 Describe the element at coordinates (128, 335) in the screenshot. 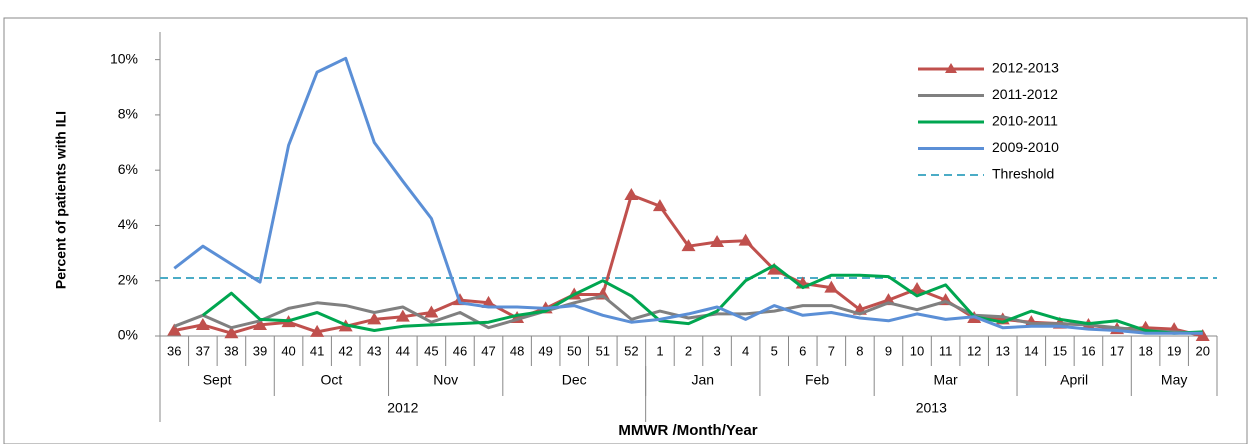

I see `y-tick-label: 0%` at that location.